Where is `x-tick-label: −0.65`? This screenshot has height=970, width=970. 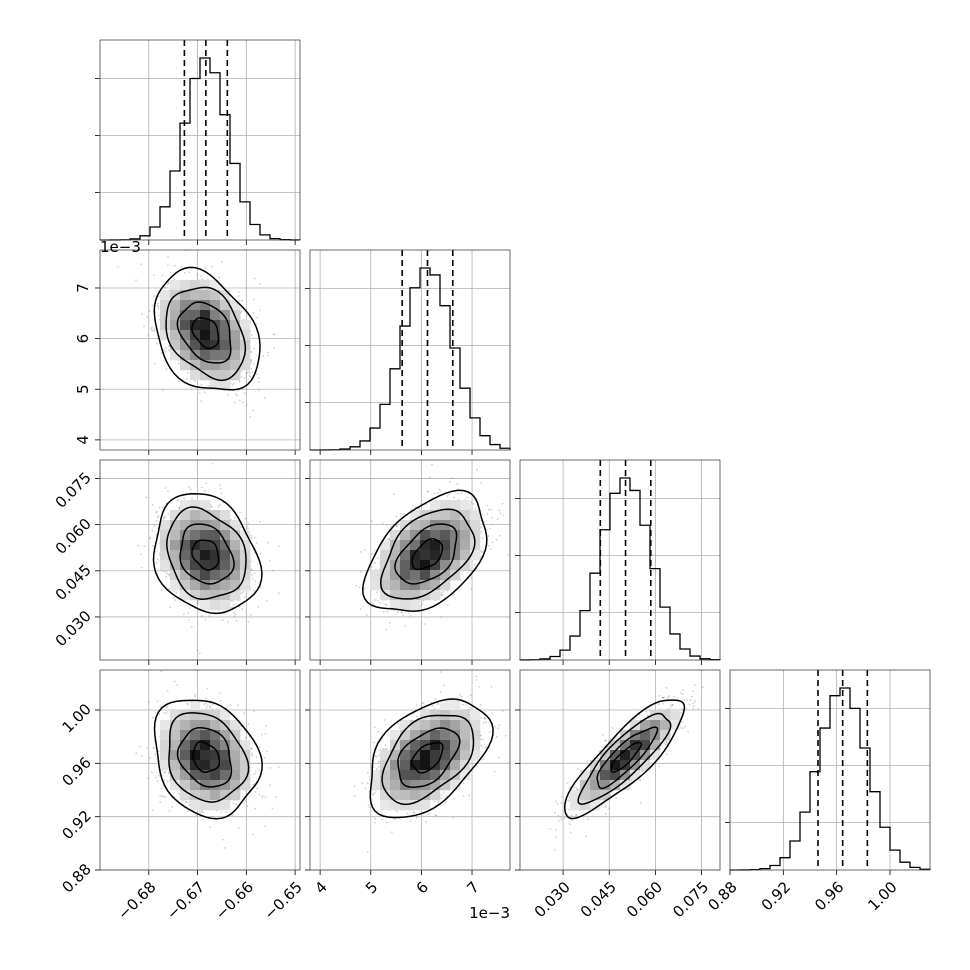 x-tick-label: −0.65 is located at coordinates (283, 900).